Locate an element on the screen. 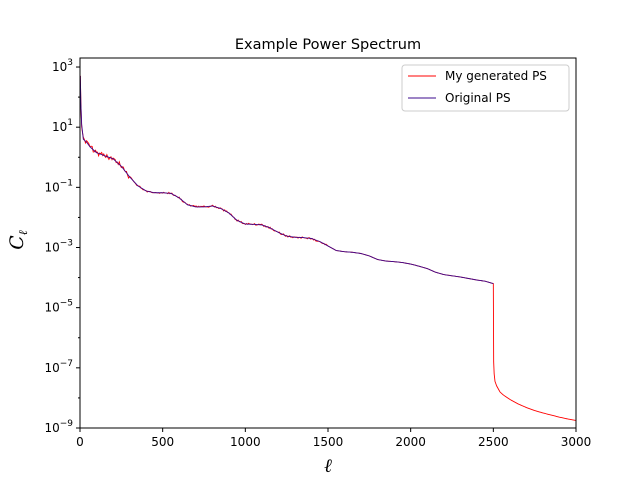  y-axis-label-main: C is located at coordinates (17, 242).